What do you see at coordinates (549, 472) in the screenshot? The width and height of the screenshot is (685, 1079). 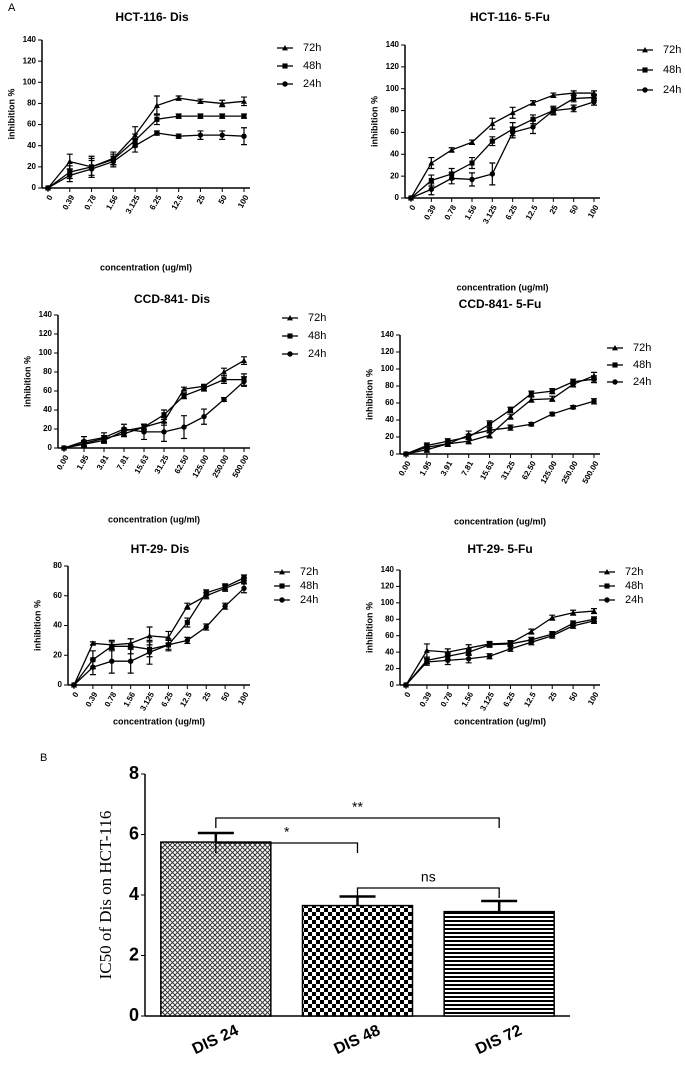 I see `x-tick-label: 125.00` at bounding box center [549, 472].